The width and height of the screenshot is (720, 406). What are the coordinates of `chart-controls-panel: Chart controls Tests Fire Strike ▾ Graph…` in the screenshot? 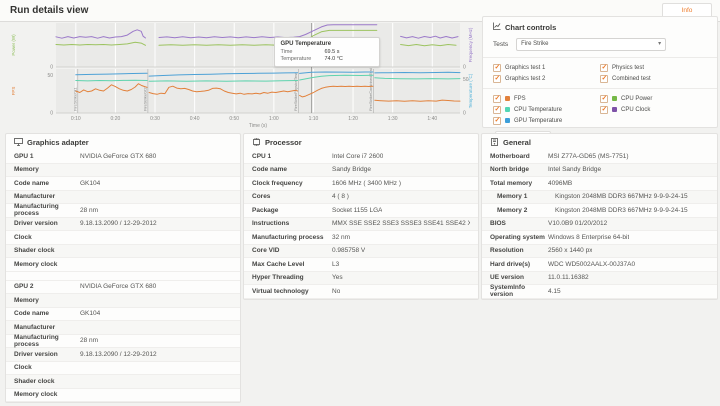 It's located at (600, 80).